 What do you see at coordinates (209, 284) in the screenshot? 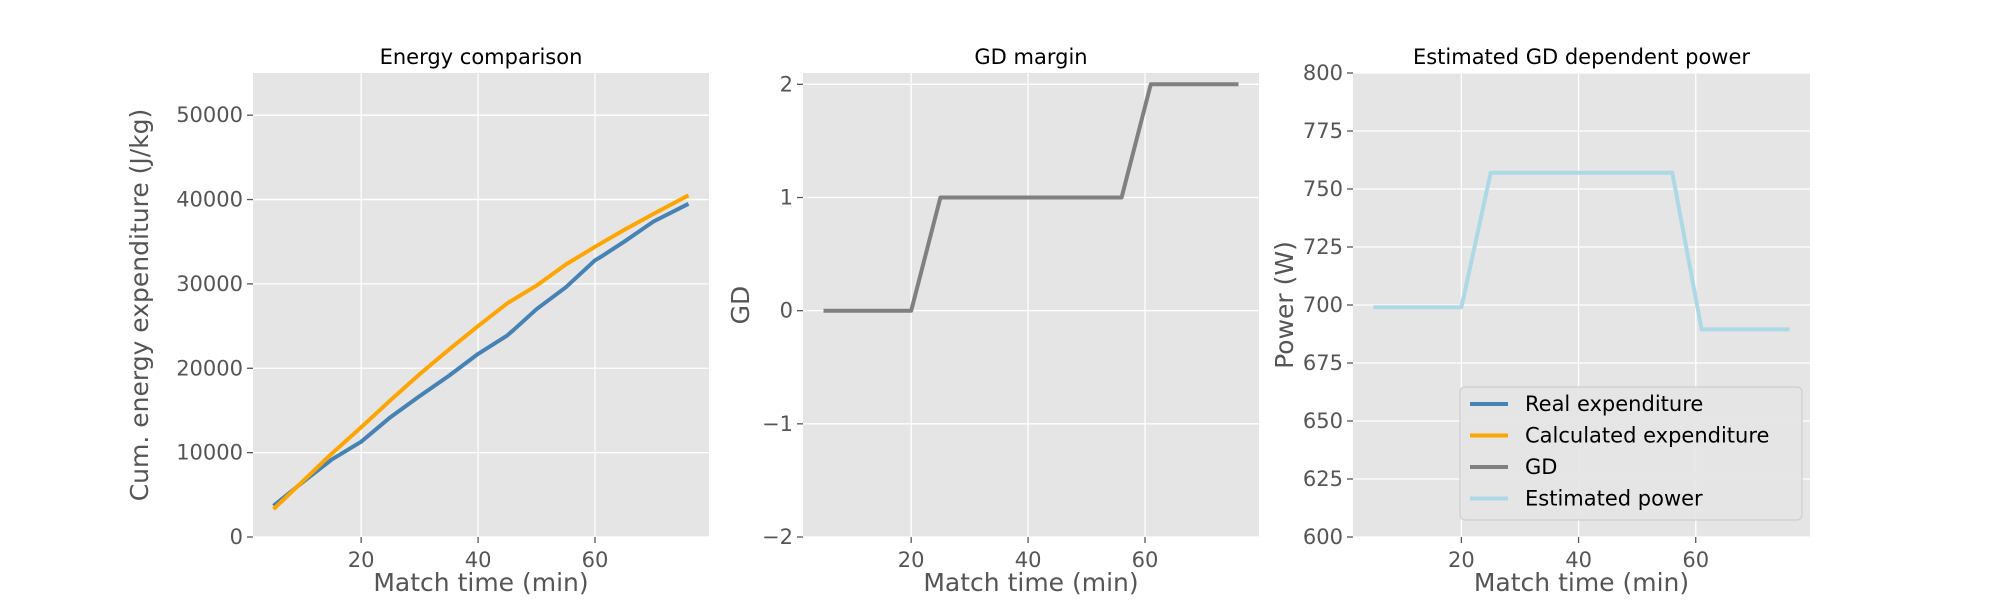
I see `y-tick-label: 30000` at bounding box center [209, 284].